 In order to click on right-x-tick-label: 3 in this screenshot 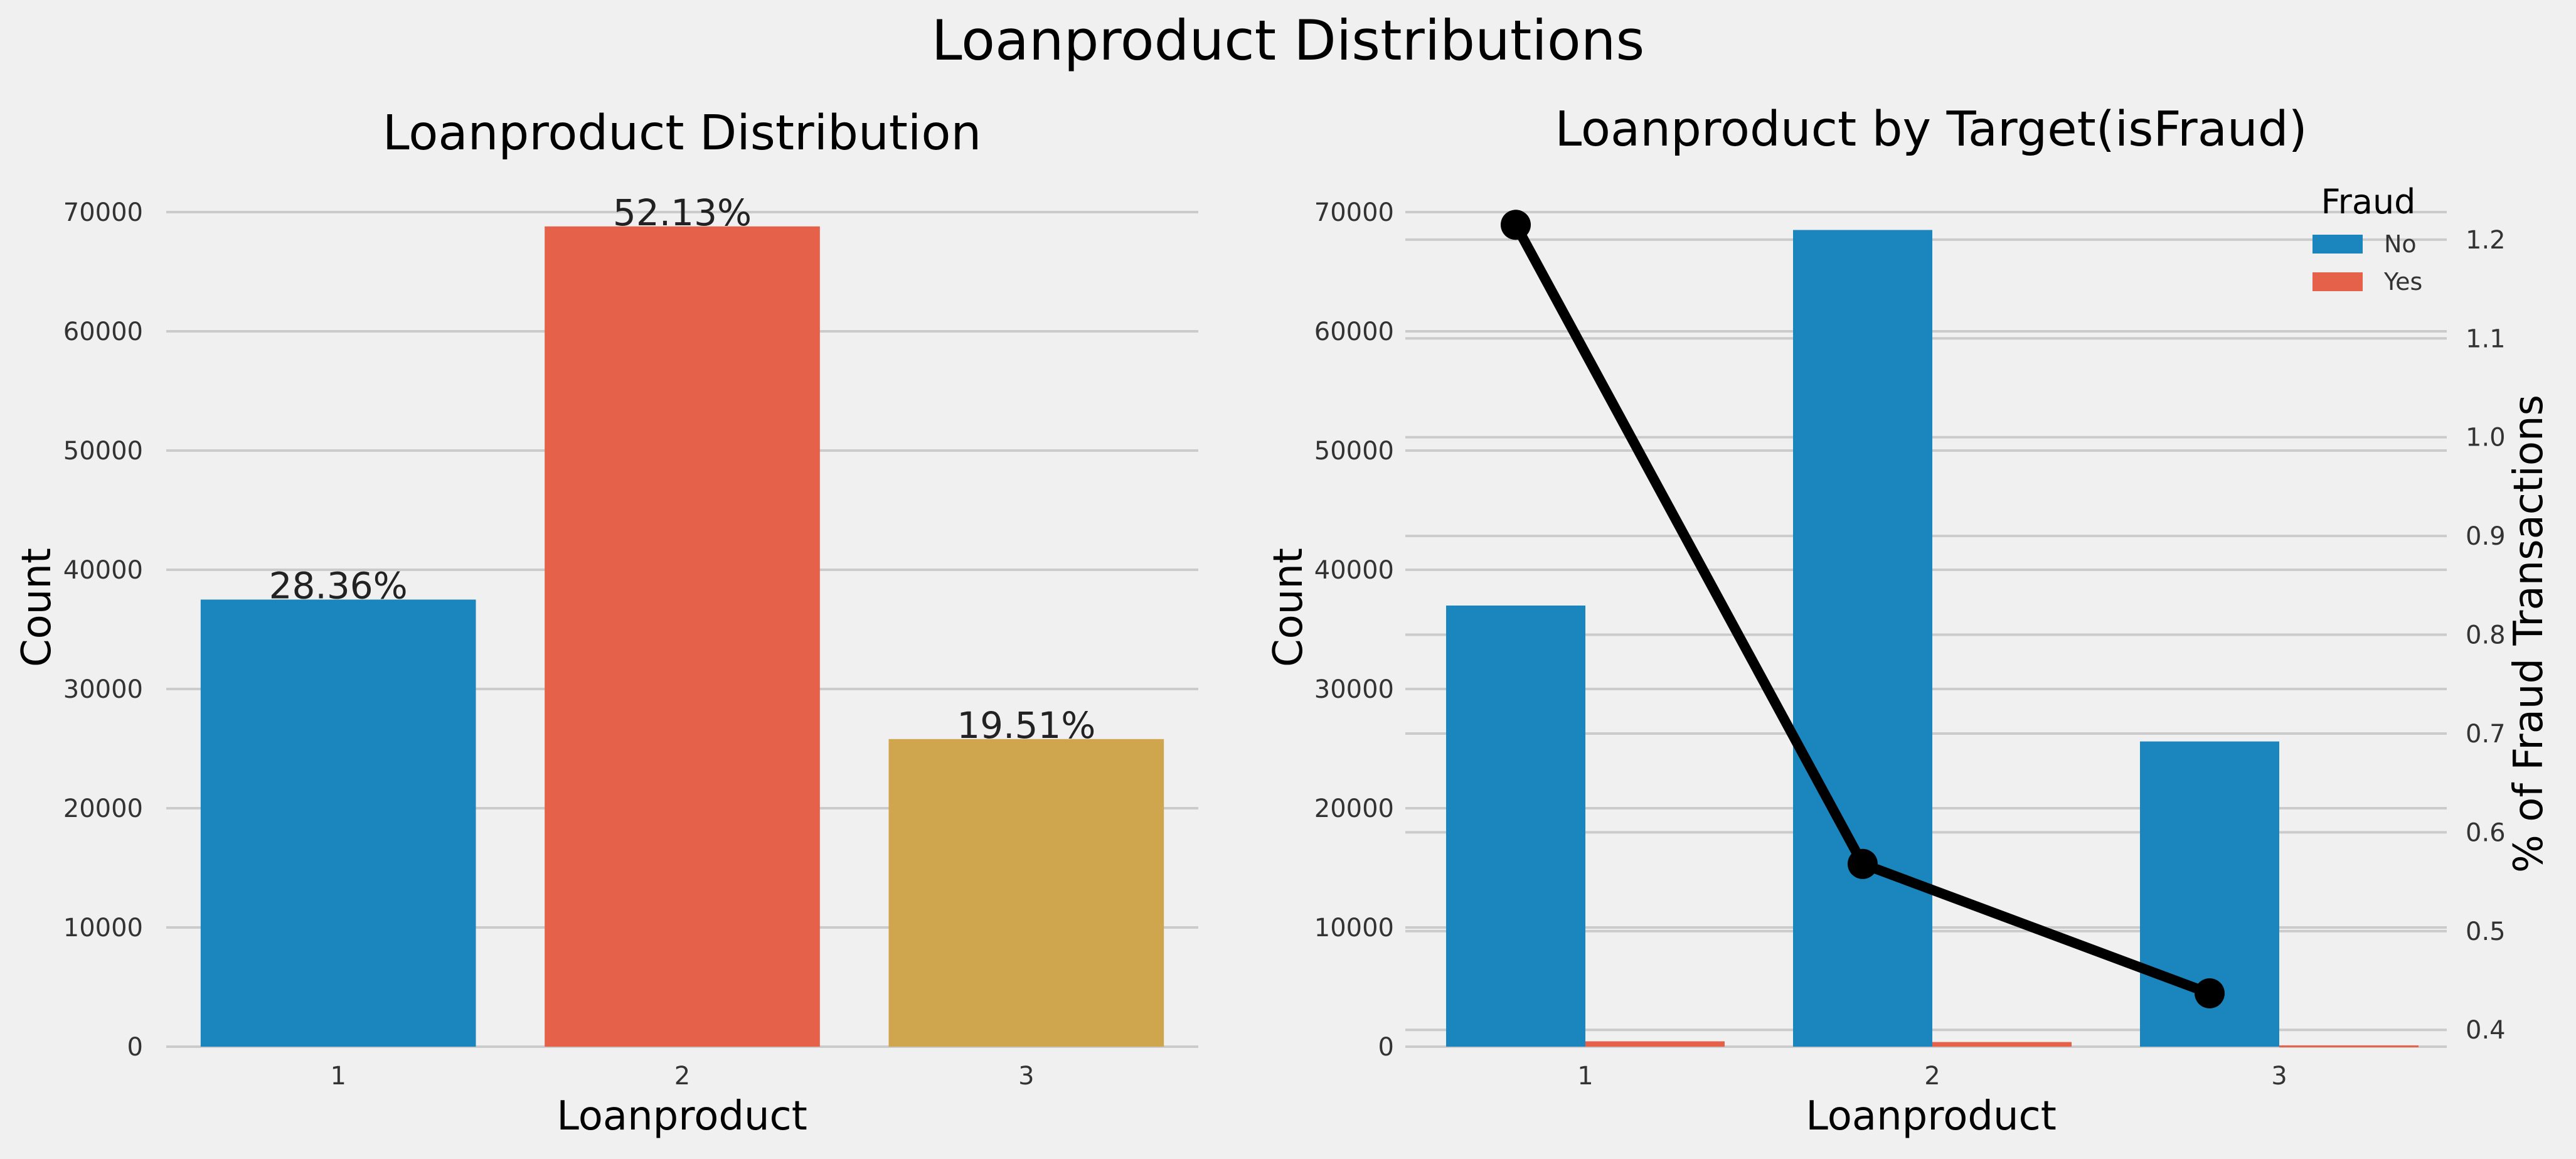, I will do `click(2279, 1077)`.